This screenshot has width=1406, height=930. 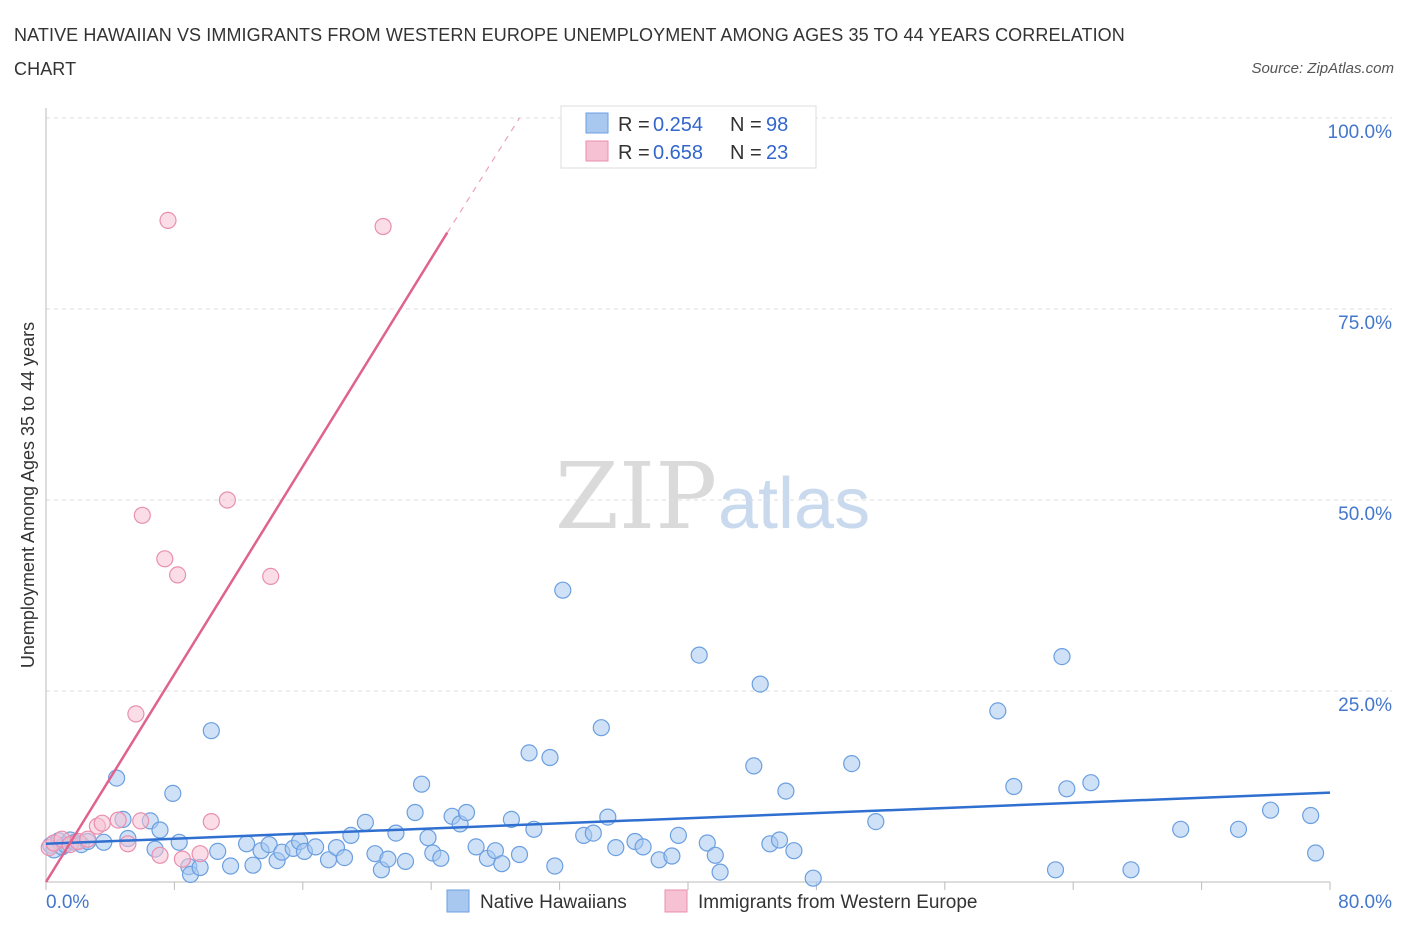 What do you see at coordinates (28, 495) in the screenshot?
I see `y-axis-label: Unemployment Among Ages 35 to 44 years` at bounding box center [28, 495].